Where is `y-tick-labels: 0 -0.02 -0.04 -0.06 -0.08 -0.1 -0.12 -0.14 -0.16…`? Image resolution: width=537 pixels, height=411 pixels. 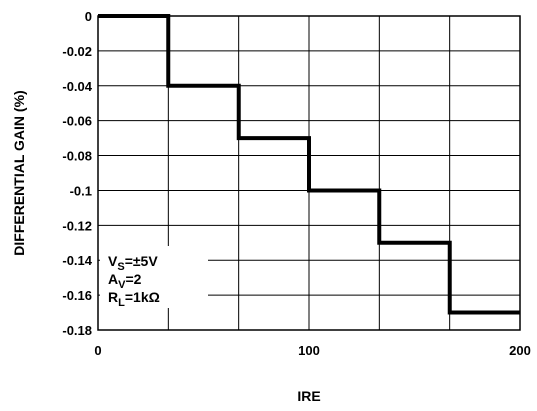 y-tick-labels: 0 -0.02 -0.04 -0.06 -0.08 -0.1 -0.12 -0.14 -0.16… is located at coordinates (77, 173).